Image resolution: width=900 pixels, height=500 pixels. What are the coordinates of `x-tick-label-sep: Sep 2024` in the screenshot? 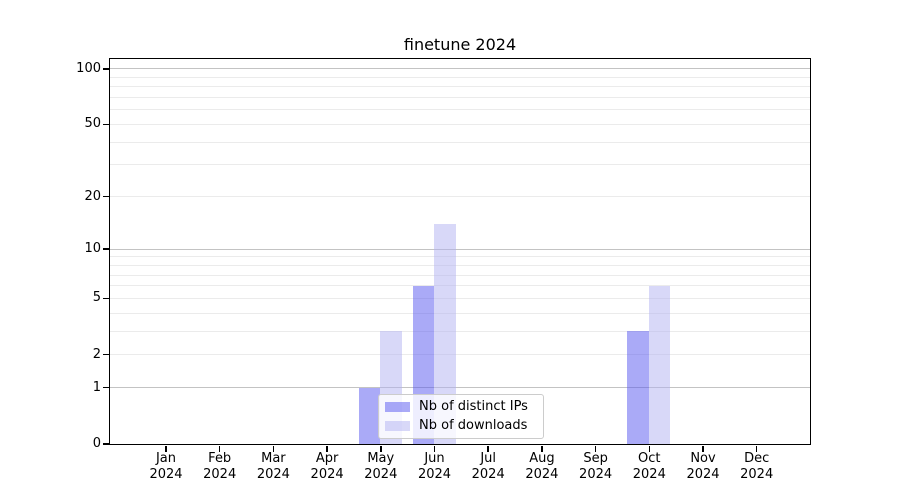 It's located at (596, 466).